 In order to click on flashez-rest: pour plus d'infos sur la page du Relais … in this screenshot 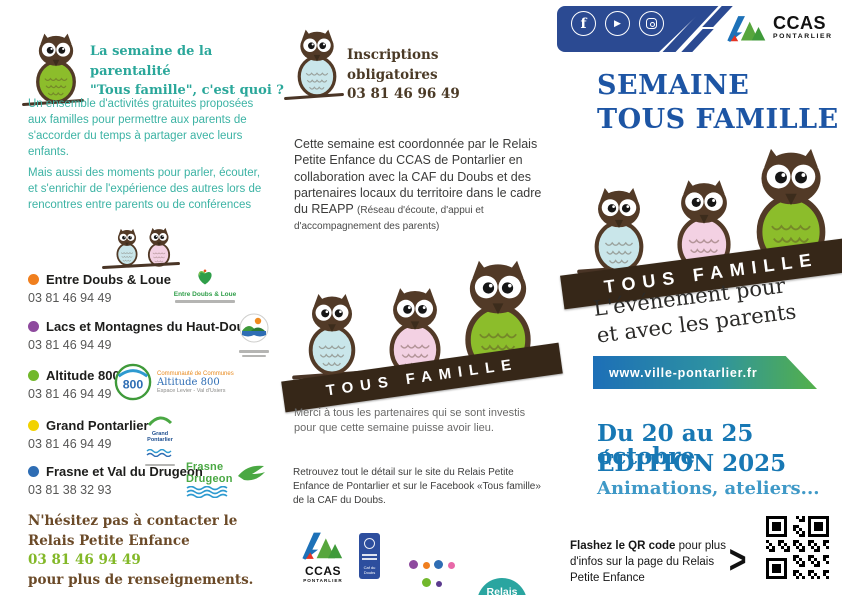, I will do `click(648, 562)`.